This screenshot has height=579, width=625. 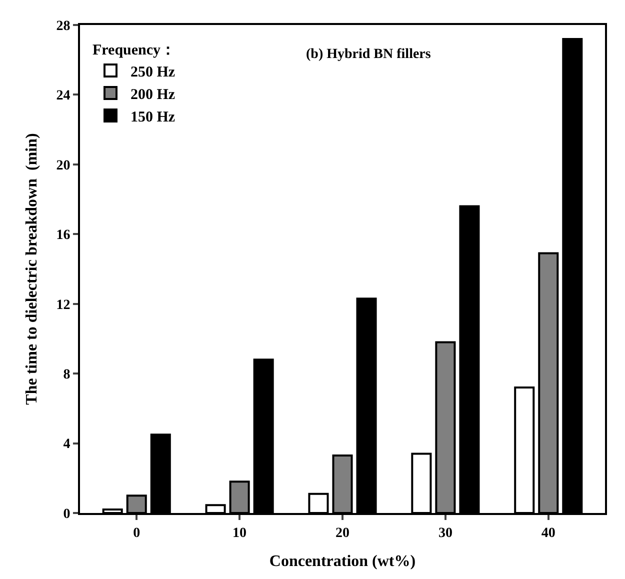 I want to click on y-tick-label: 20, so click(x=63, y=166).